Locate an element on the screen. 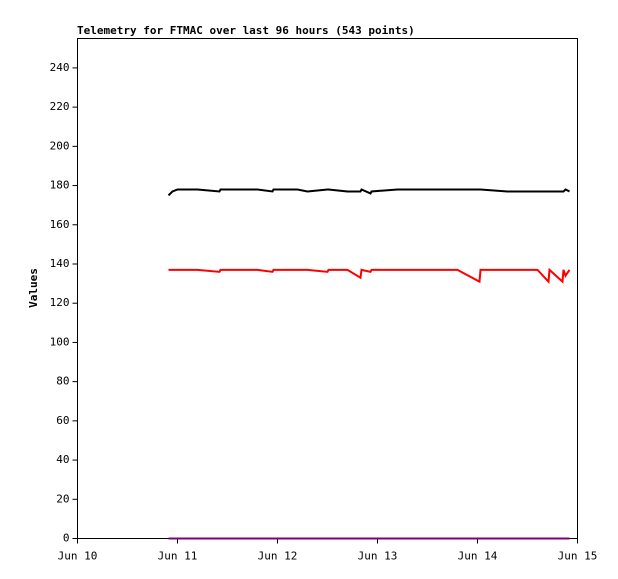  y-tick-label: 40 is located at coordinates (62, 459).